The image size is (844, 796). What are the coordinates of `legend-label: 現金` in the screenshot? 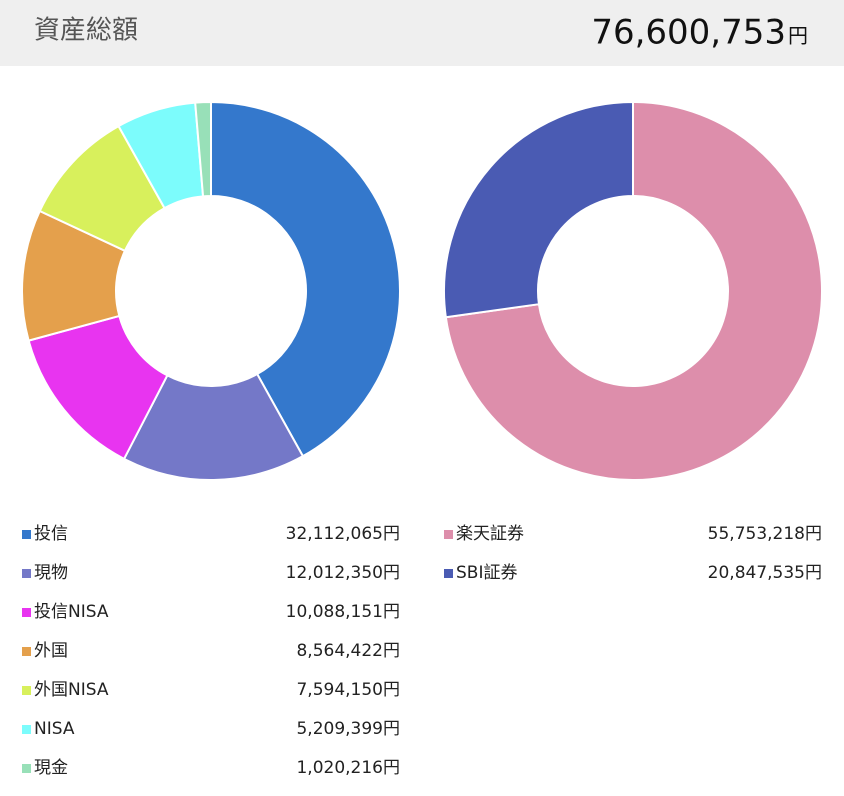 It's located at (51, 768).